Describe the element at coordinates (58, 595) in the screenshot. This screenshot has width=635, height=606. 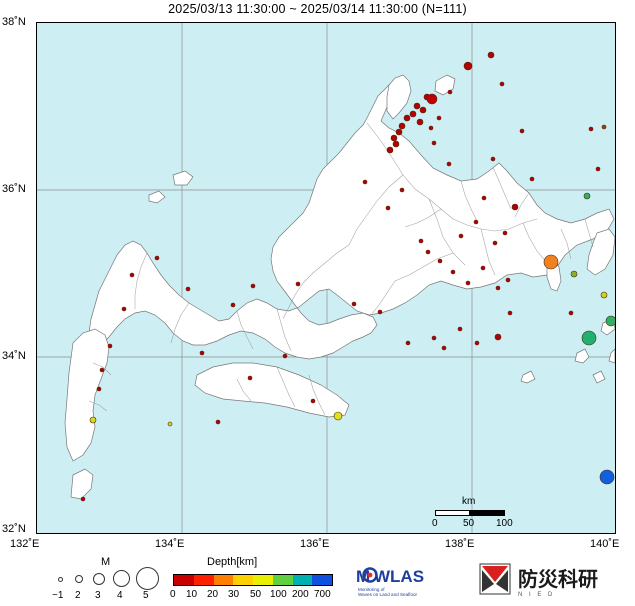
I see `magnitude-label-1: ~1` at that location.